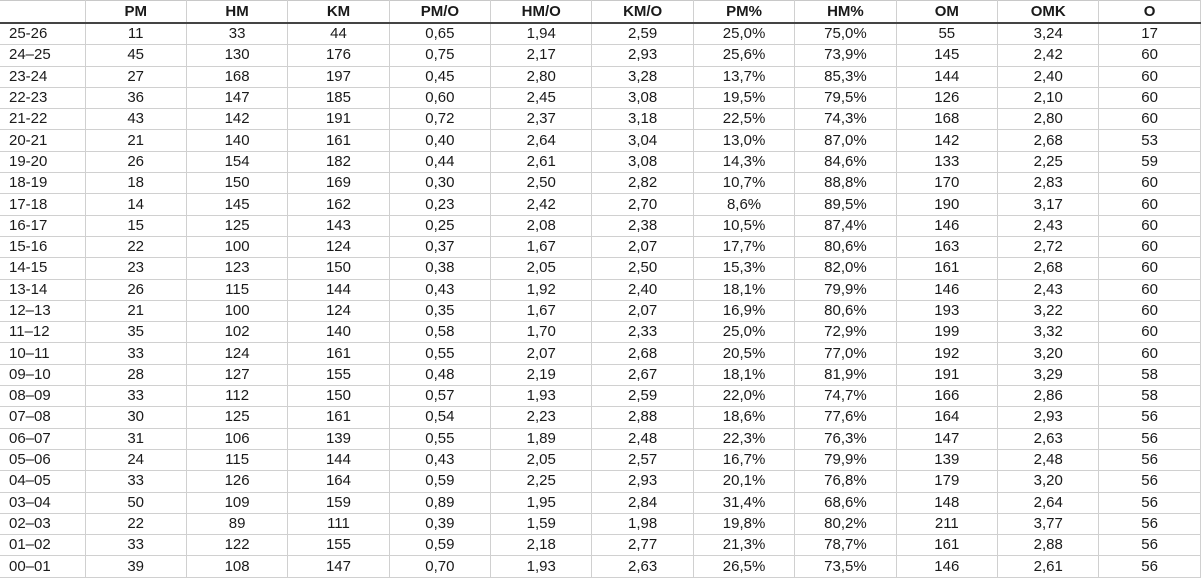 The width and height of the screenshot is (1201, 579). I want to click on table-cell: 21, so click(136, 311).